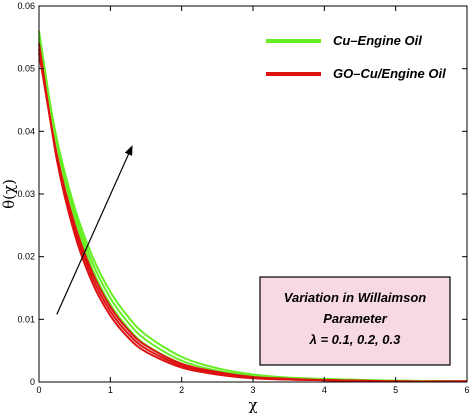 The image size is (474, 417). Describe the element at coordinates (110, 390) in the screenshot. I see `x-tick-label: 1` at that location.